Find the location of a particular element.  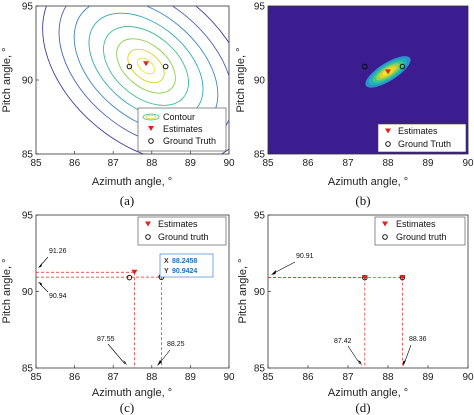

chart-d-panel-label: (d) is located at coordinates (362, 407).